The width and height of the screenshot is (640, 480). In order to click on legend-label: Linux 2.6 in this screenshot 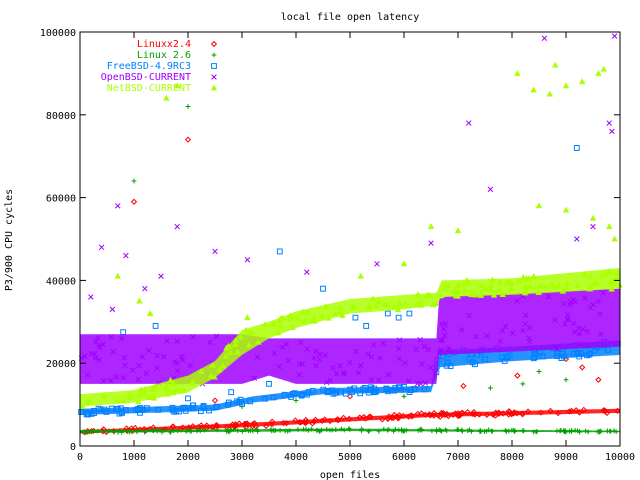, I will do `click(164, 55)`.